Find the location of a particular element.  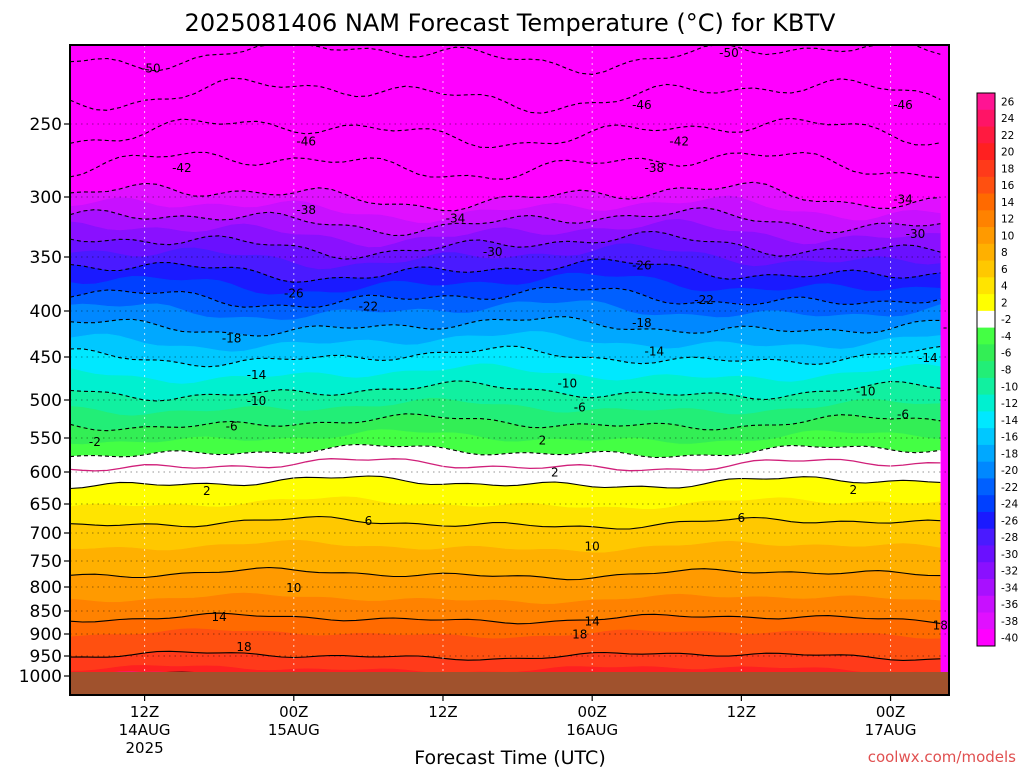

contour-label: -34 is located at coordinates (903, 199).